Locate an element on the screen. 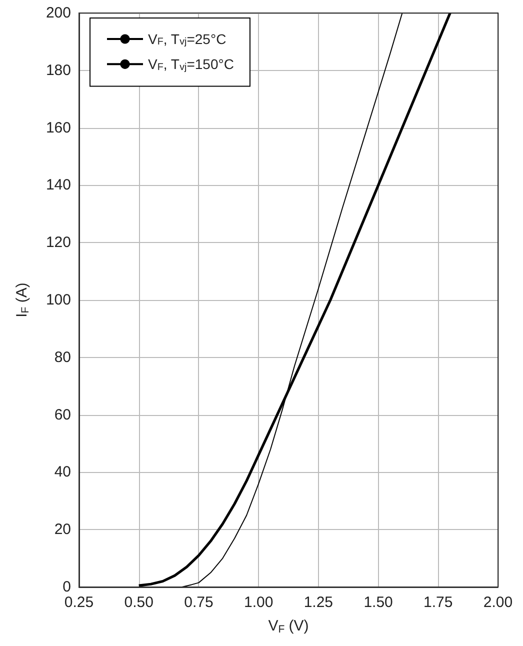 Image resolution: width=523 pixels, height=646 pixels. y-tick-label: 180 is located at coordinates (58, 70).